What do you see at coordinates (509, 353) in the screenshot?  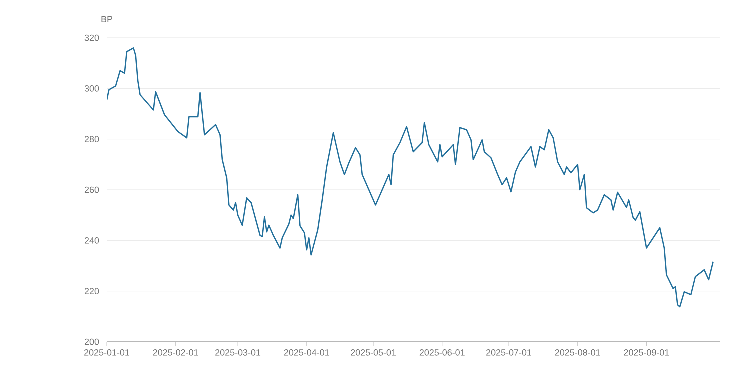 I see `x-tick-label: 2025-07-01` at bounding box center [509, 353].